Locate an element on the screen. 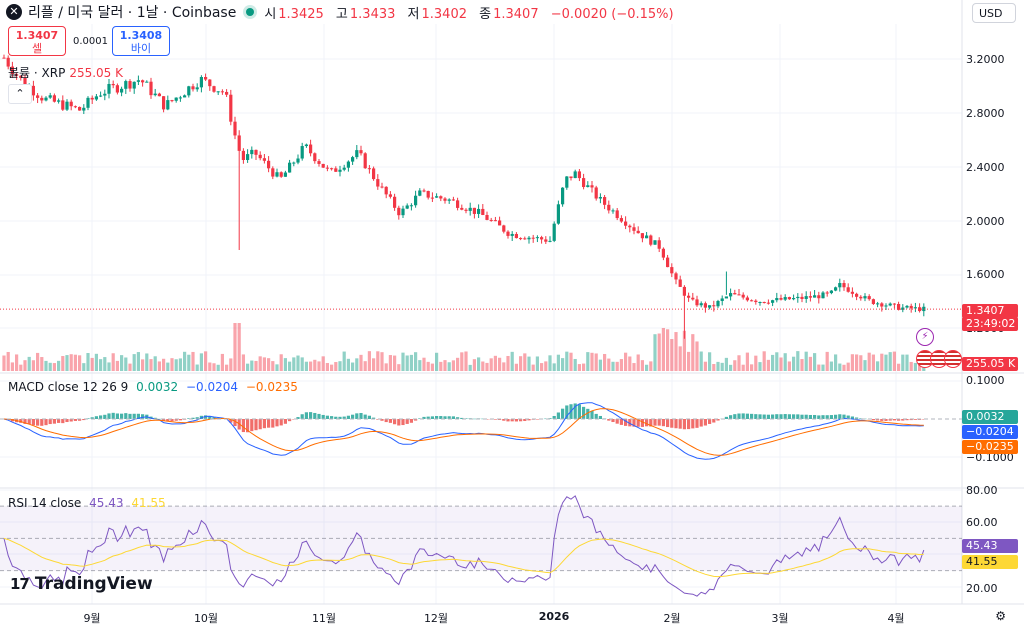 Image resolution: width=1024 pixels, height=628 pixels. symbol-title: 리플 / 미국 달러 · 1날 · Coinbase is located at coordinates (132, 13).